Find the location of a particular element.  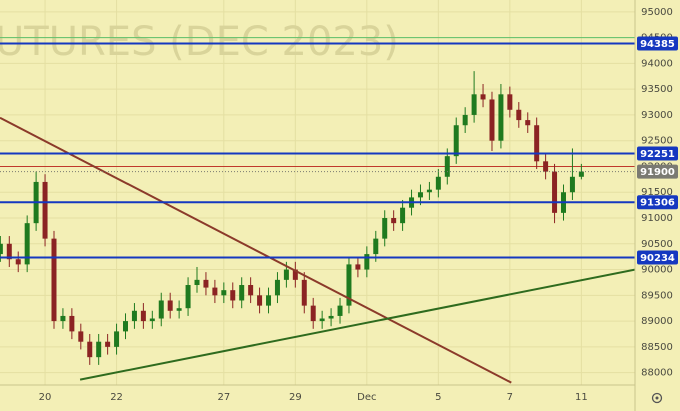

x-tick-label: 29 is located at coordinates (295, 397).